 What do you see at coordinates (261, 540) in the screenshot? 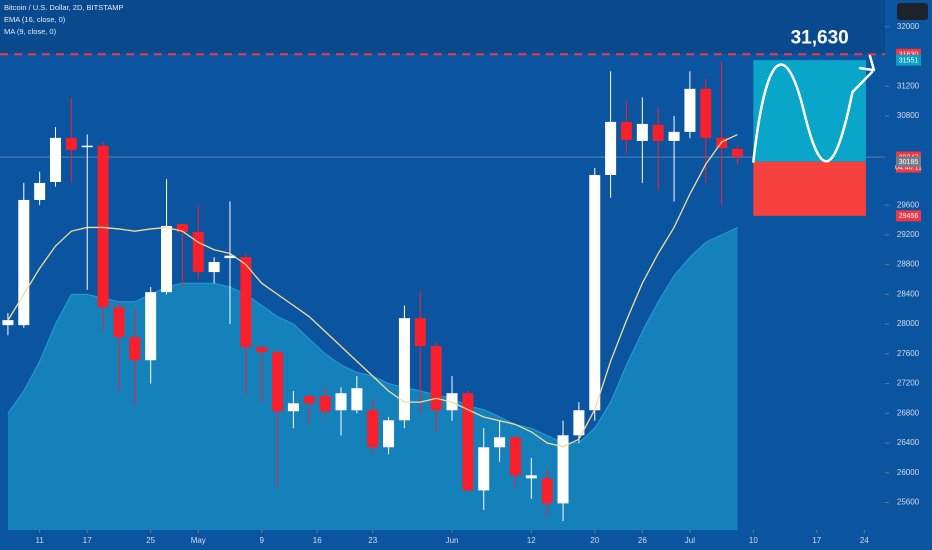
I see `x-tick-label: 9` at bounding box center [261, 540].